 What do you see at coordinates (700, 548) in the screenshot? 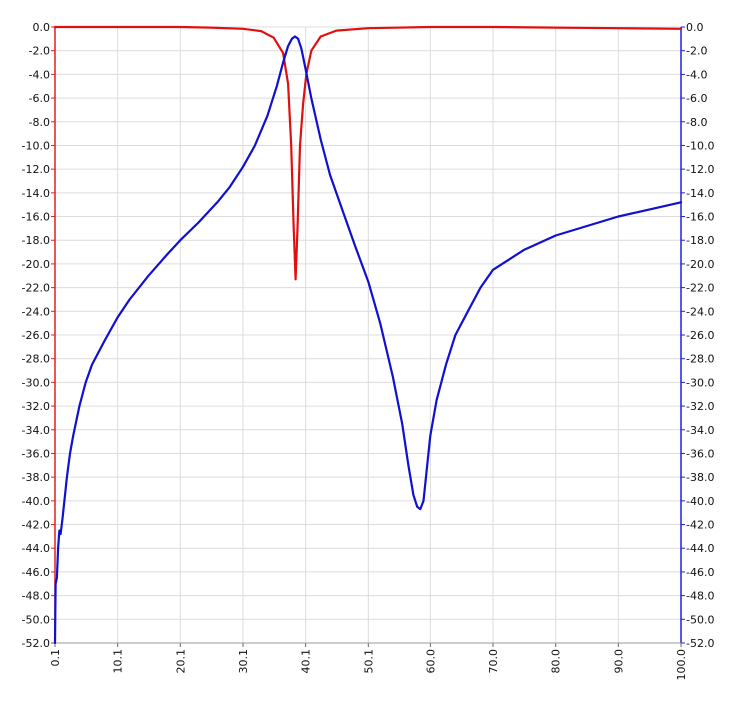
I see `y-tick-label-right: -44.0` at bounding box center [700, 548].